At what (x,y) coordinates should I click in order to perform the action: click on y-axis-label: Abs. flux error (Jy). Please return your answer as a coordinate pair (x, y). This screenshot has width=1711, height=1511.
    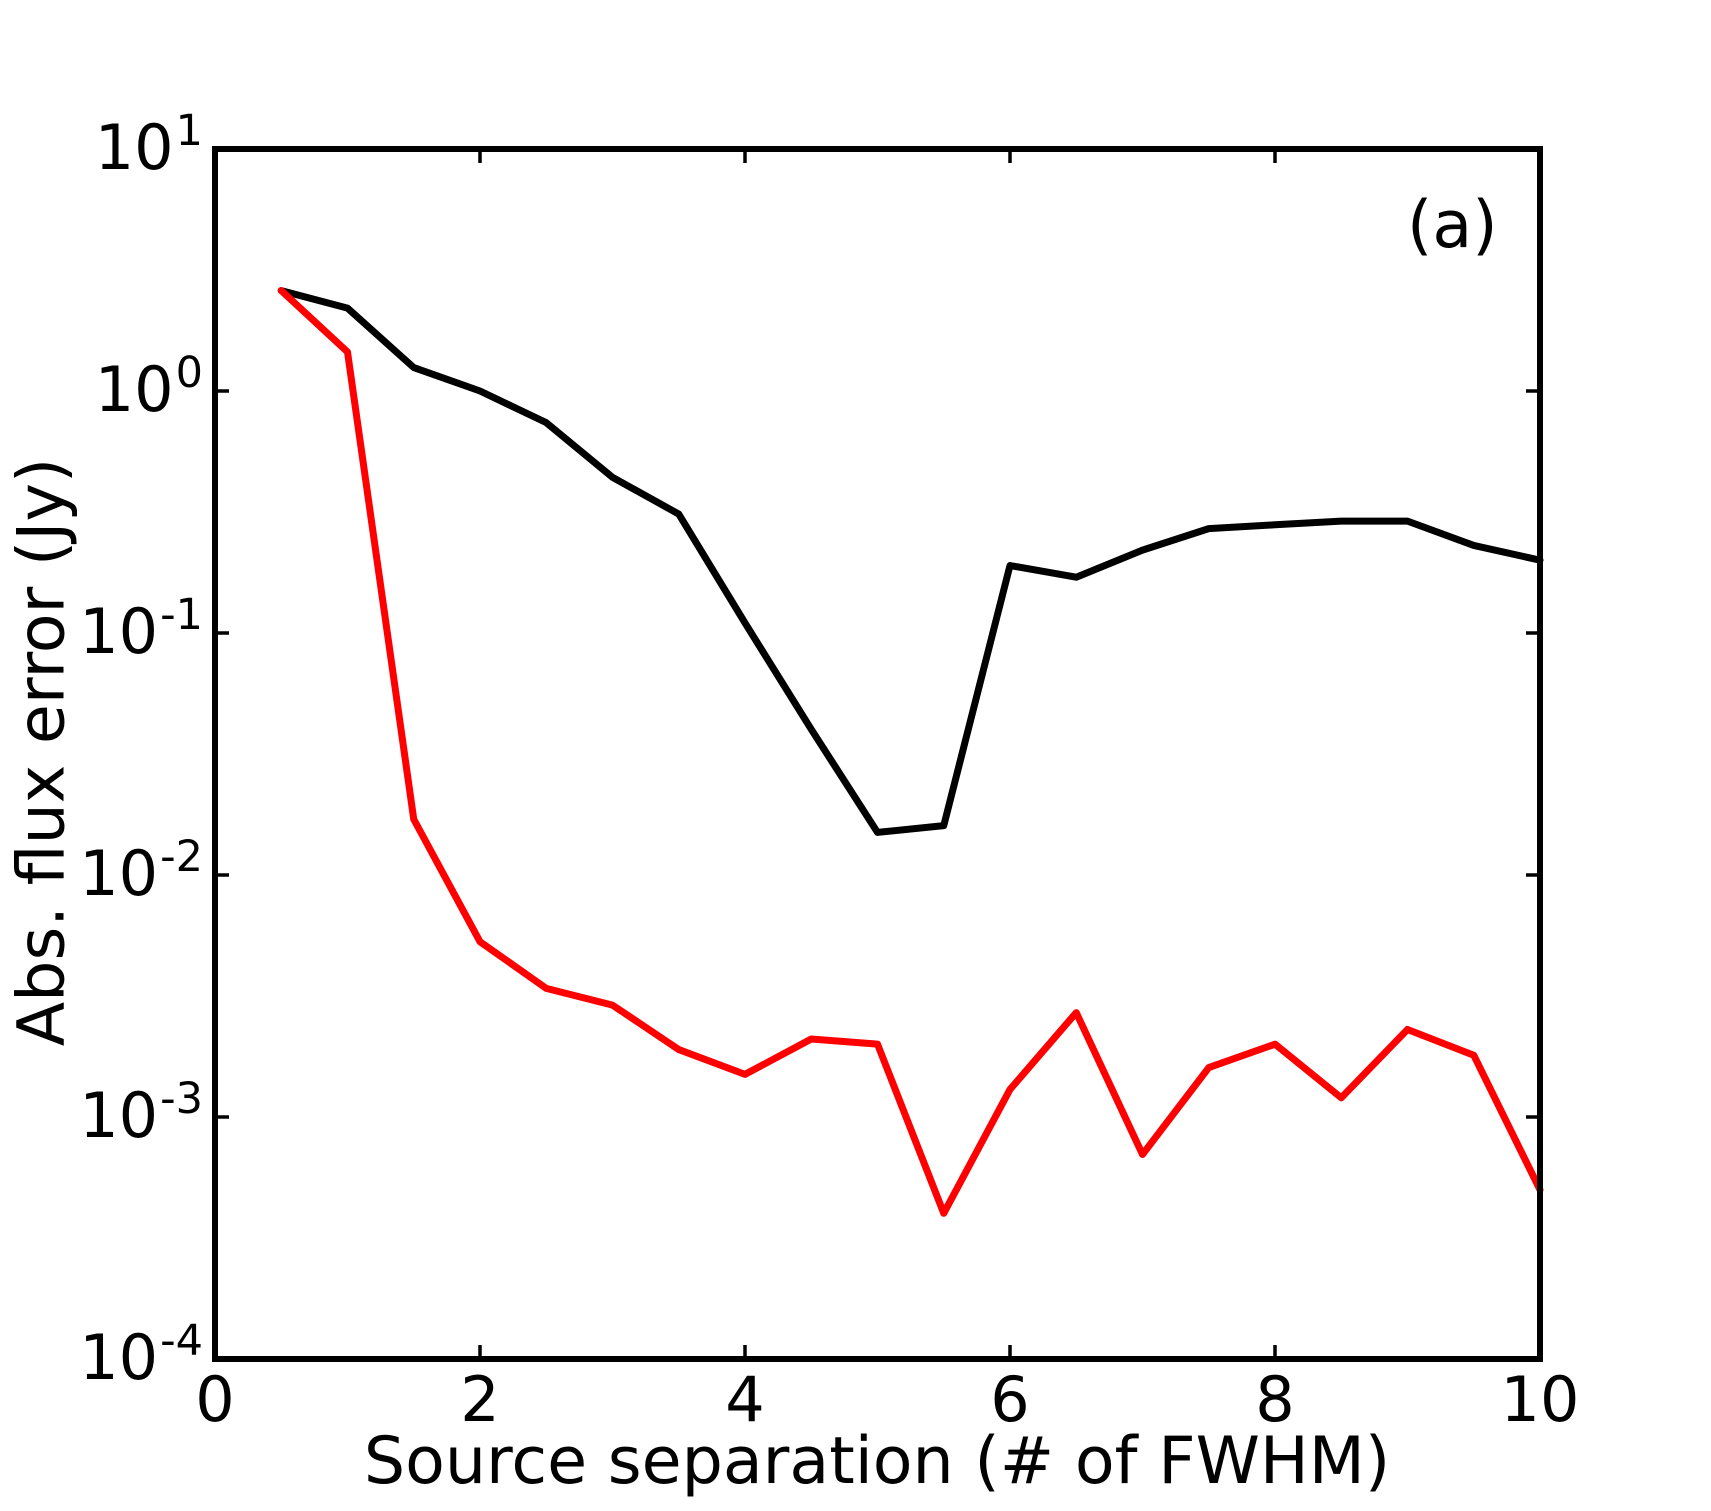
    Looking at the image, I should click on (42, 752).